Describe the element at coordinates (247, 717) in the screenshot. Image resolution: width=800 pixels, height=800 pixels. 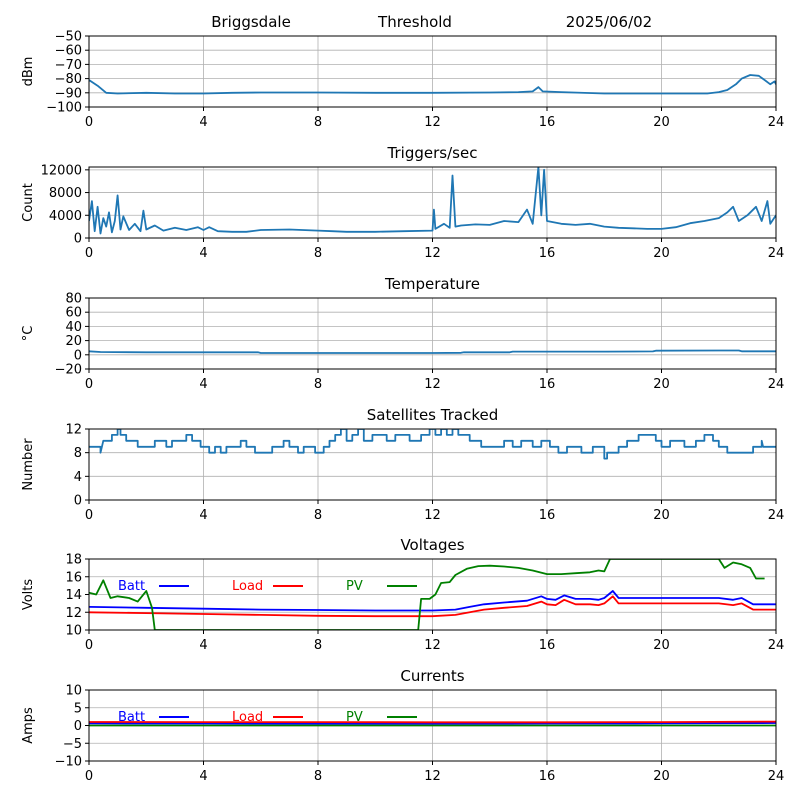
I see `legend-label-load: Load` at that location.